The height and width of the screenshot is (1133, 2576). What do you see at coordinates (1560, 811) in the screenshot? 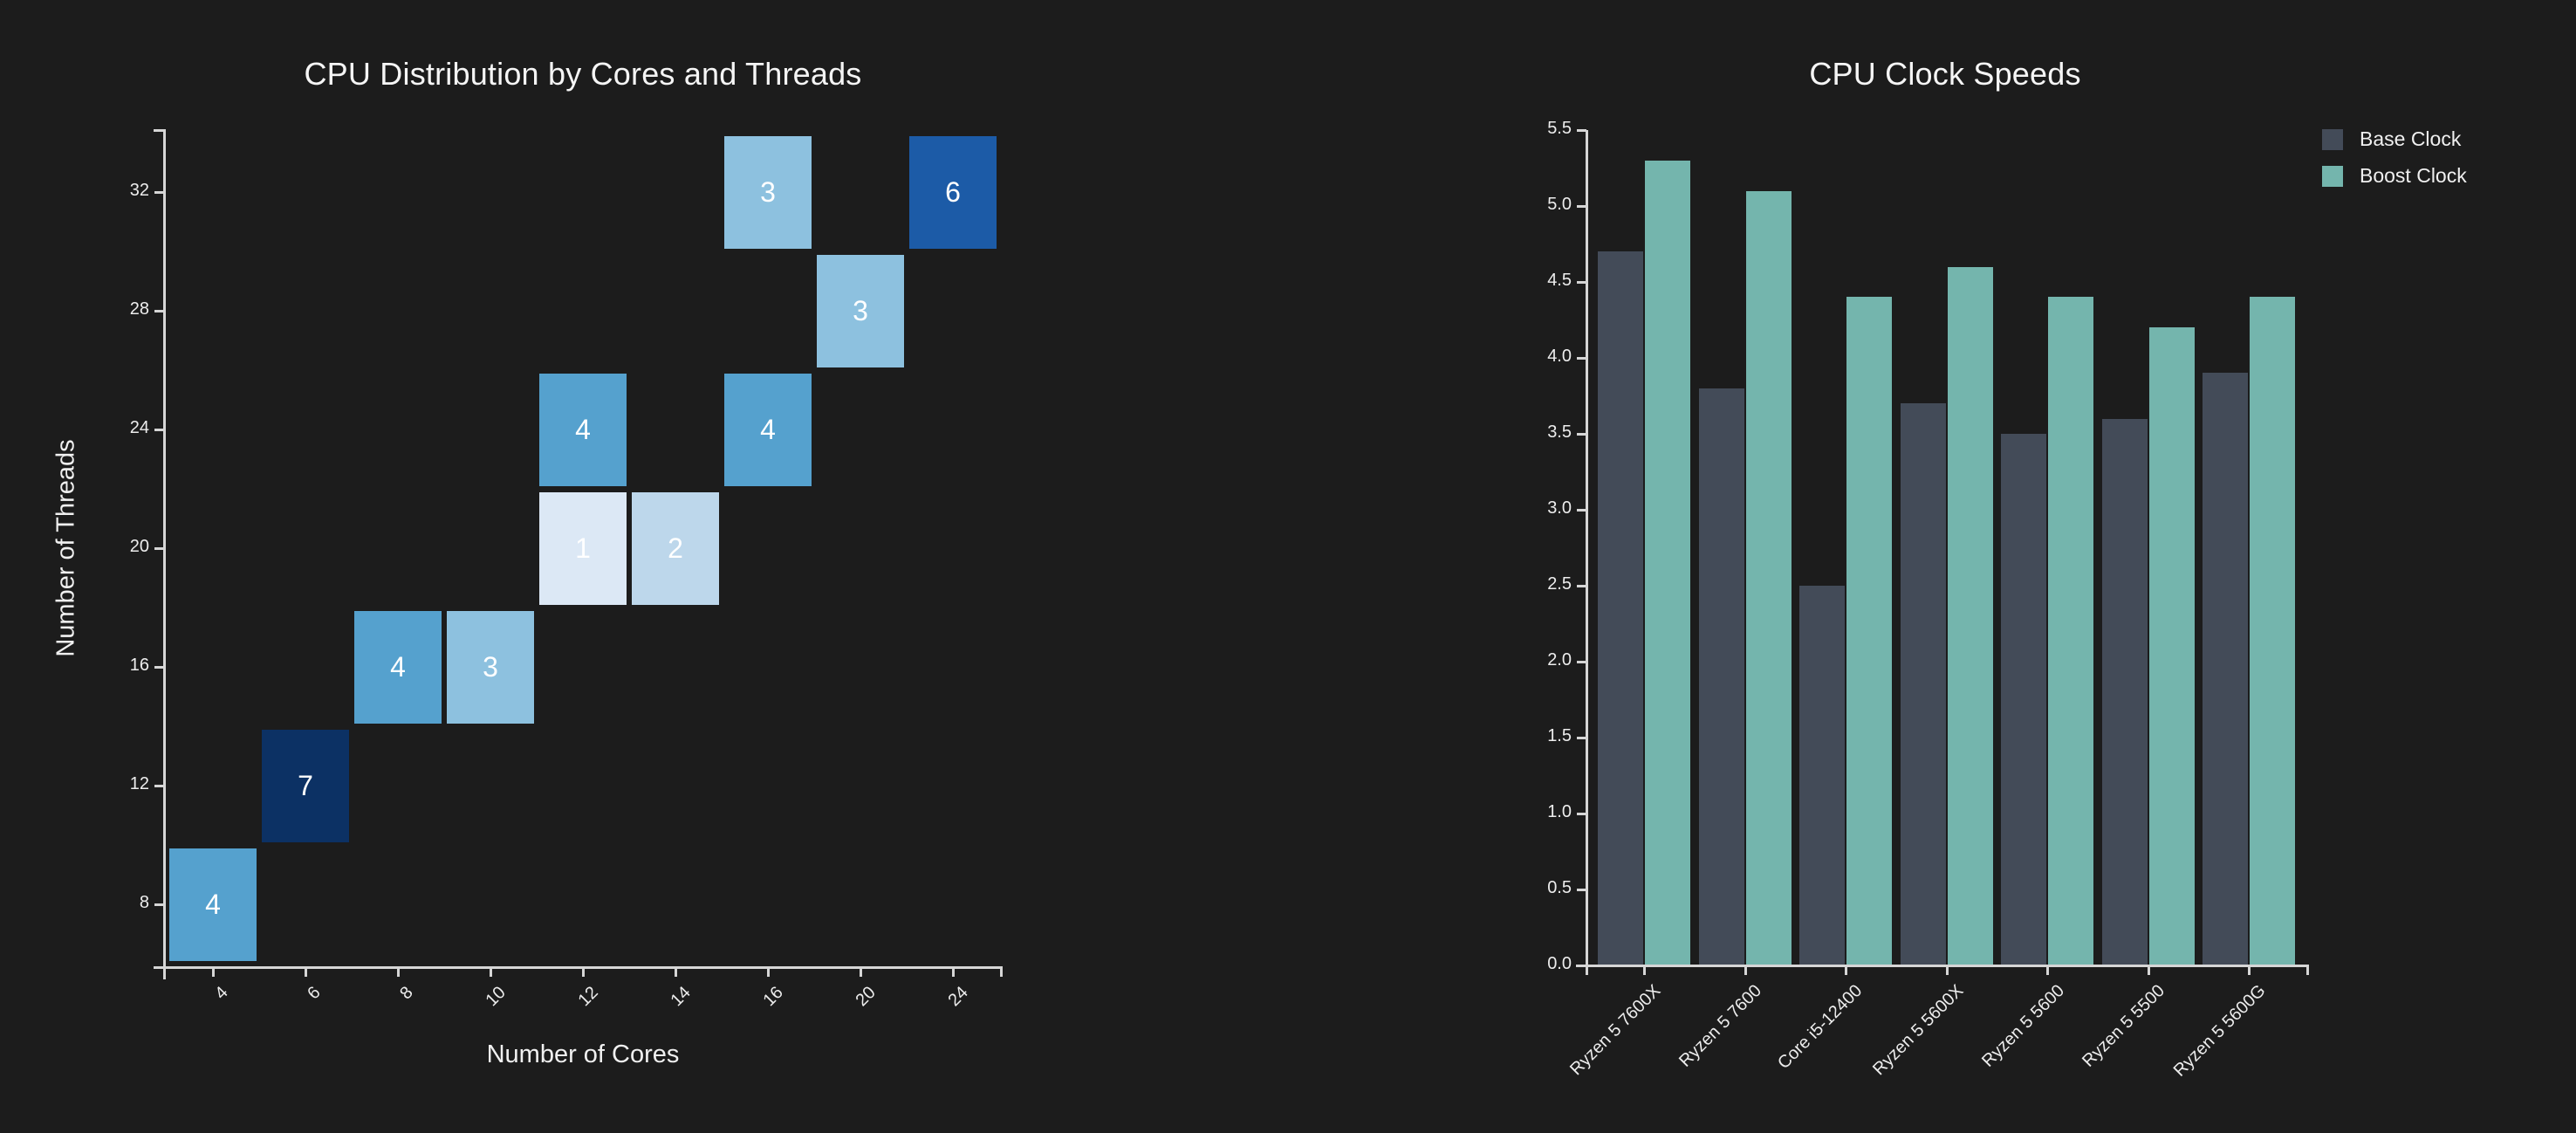
I see `y-tick-label: 1.0` at bounding box center [1560, 811].